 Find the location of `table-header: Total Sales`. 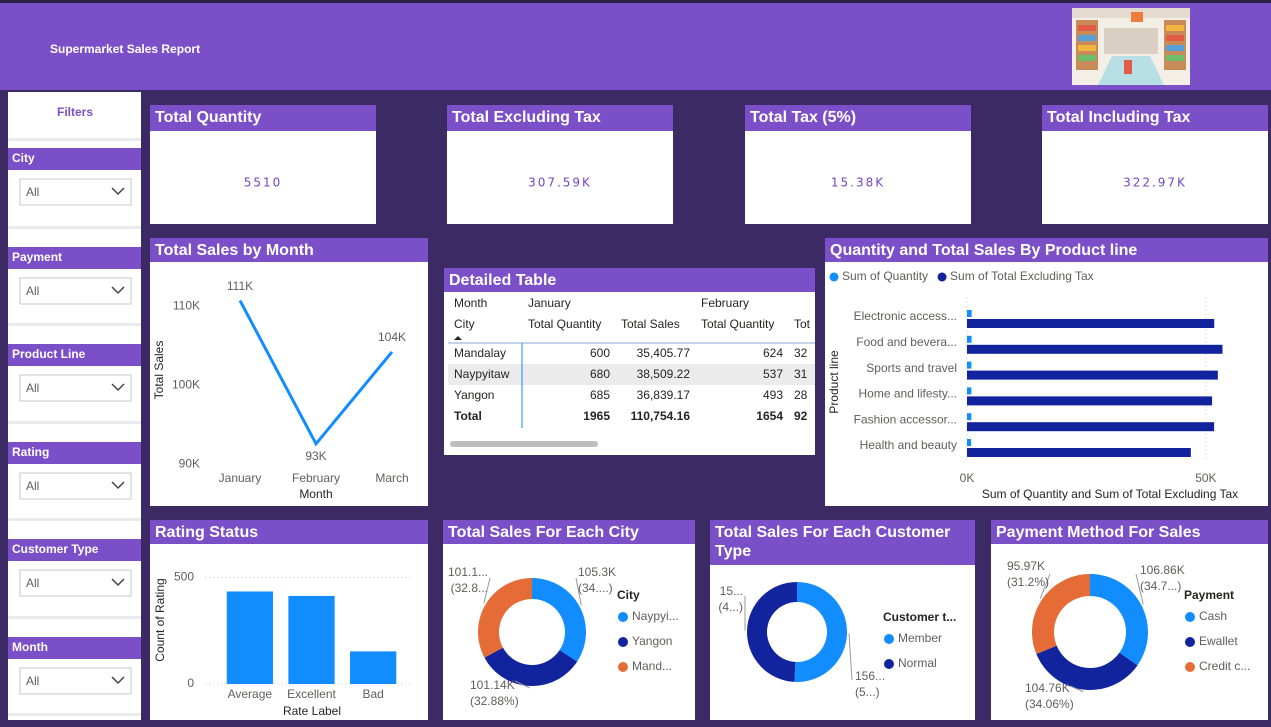

table-header: Total Sales is located at coordinates (650, 324).